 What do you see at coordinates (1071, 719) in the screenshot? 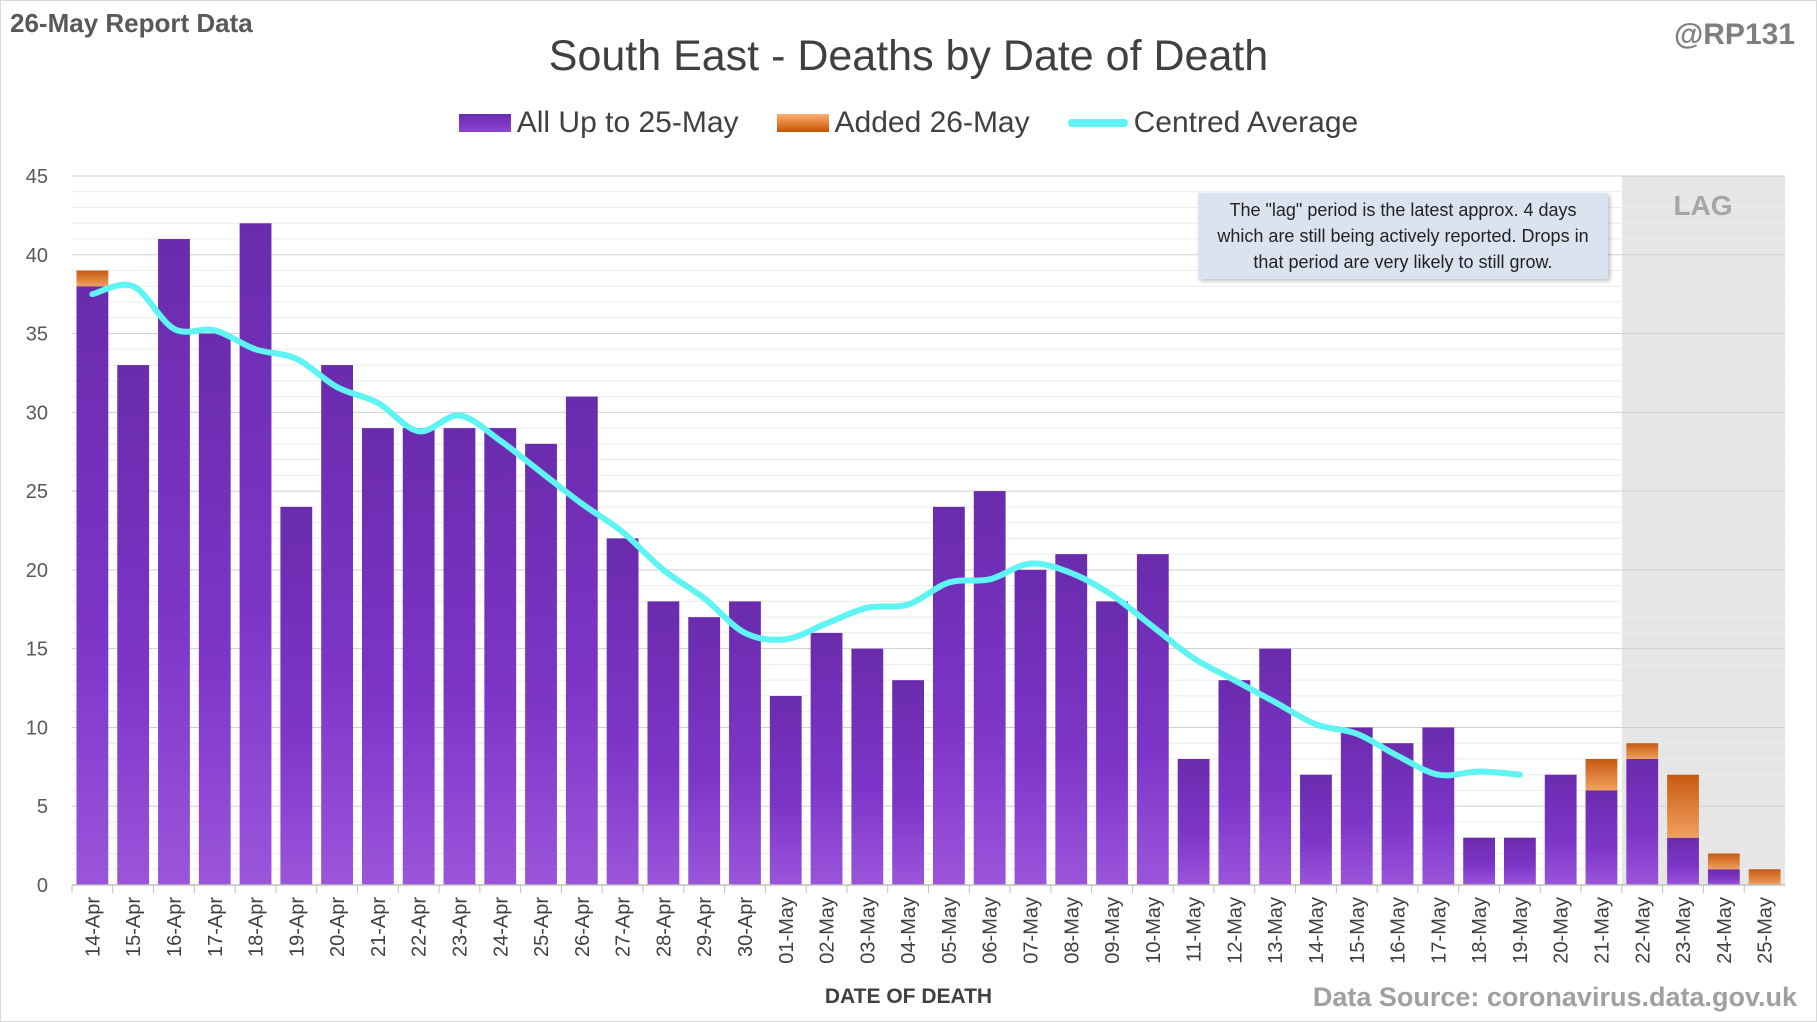
I see `bar-base-08-May` at bounding box center [1071, 719].